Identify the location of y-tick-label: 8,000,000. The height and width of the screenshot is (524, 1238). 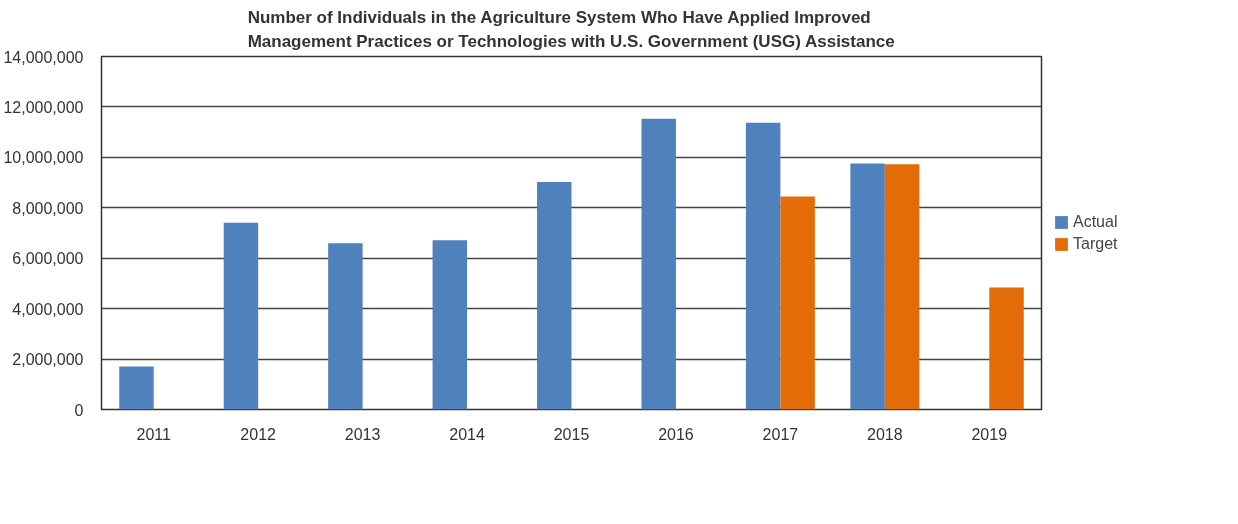
(48, 208).